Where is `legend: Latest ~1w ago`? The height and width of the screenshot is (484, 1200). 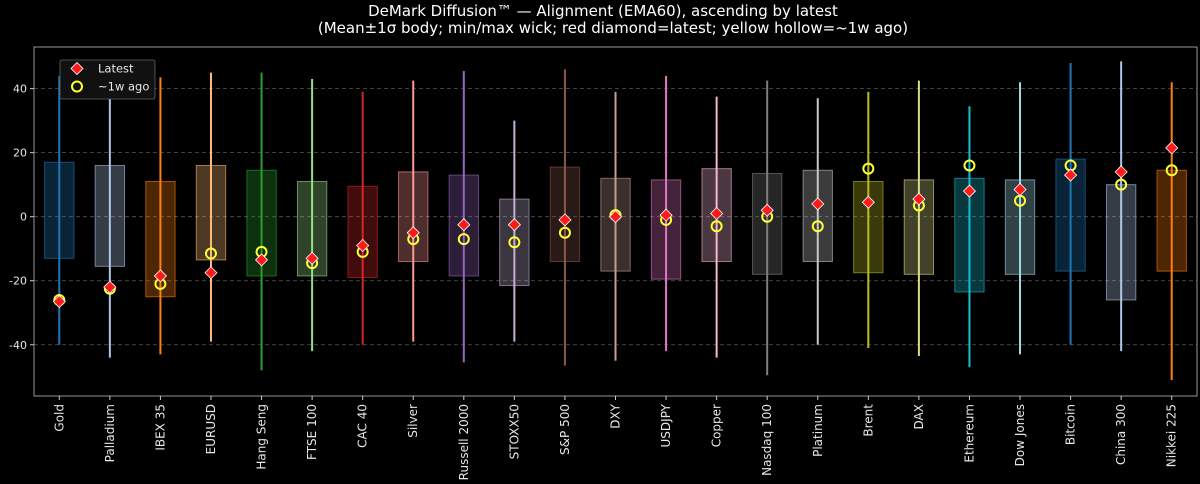
legend: Latest ~1w ago is located at coordinates (107, 79).